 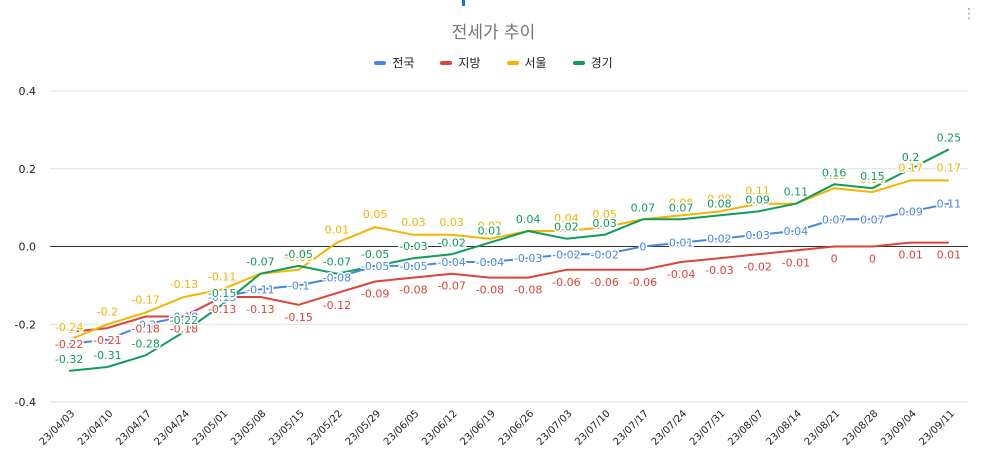 What do you see at coordinates (899, 428) in the screenshot?
I see `x-tick-label: 23/09/04` at bounding box center [899, 428].